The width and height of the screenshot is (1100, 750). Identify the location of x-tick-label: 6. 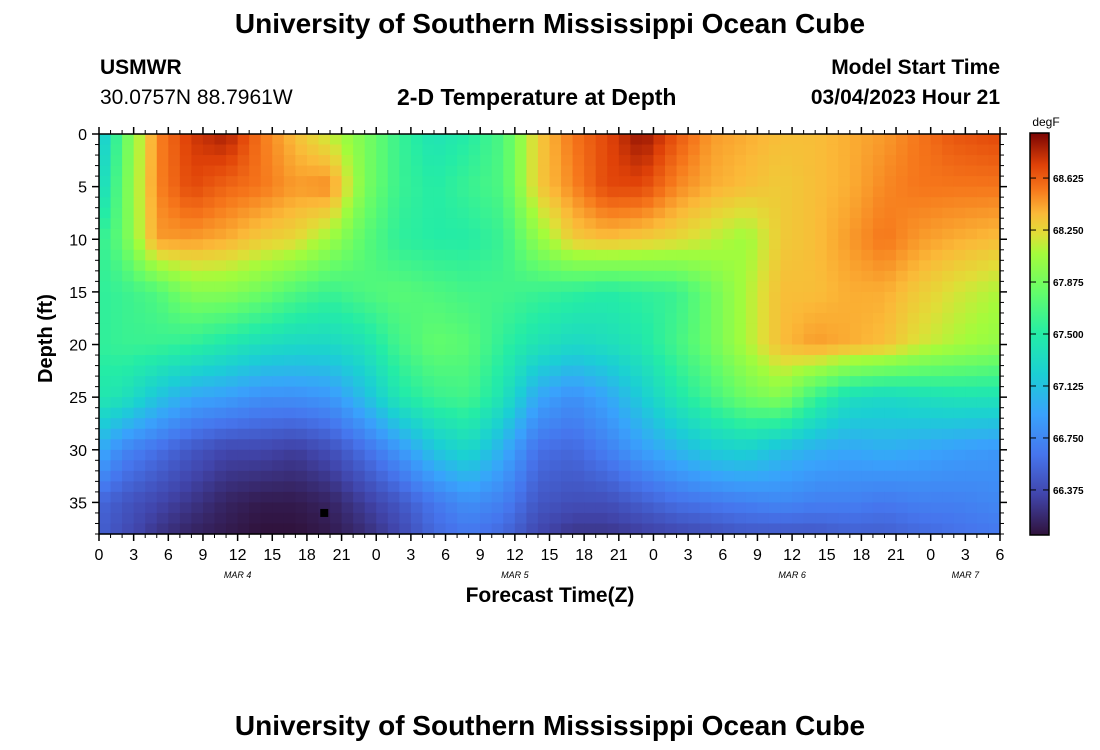
(445, 555).